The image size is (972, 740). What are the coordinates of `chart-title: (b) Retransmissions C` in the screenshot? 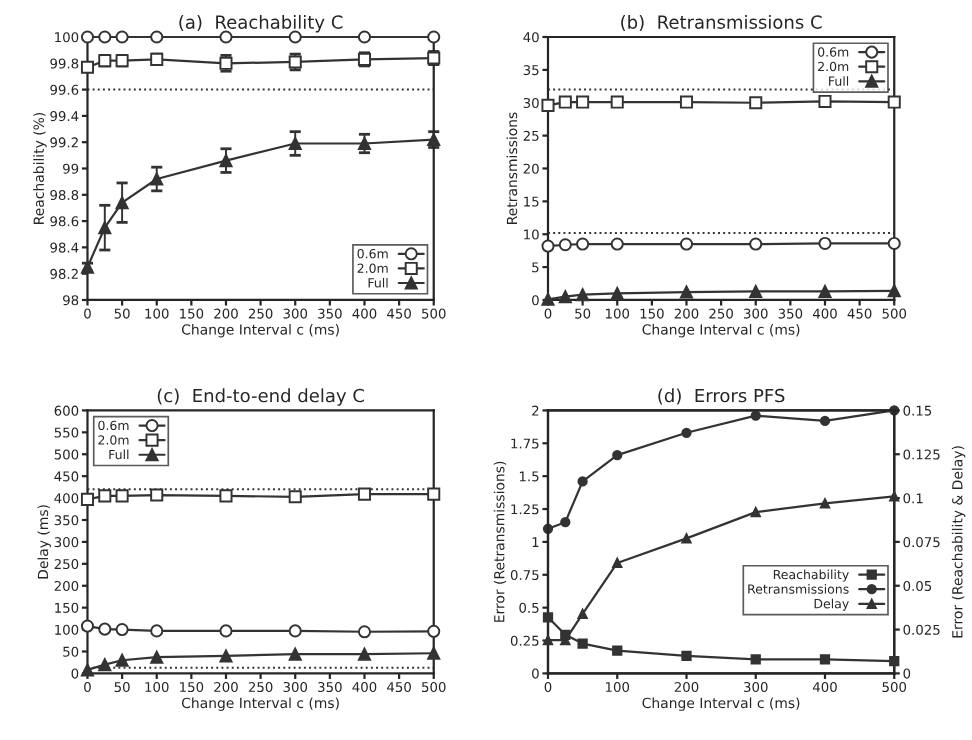 It's located at (721, 23).